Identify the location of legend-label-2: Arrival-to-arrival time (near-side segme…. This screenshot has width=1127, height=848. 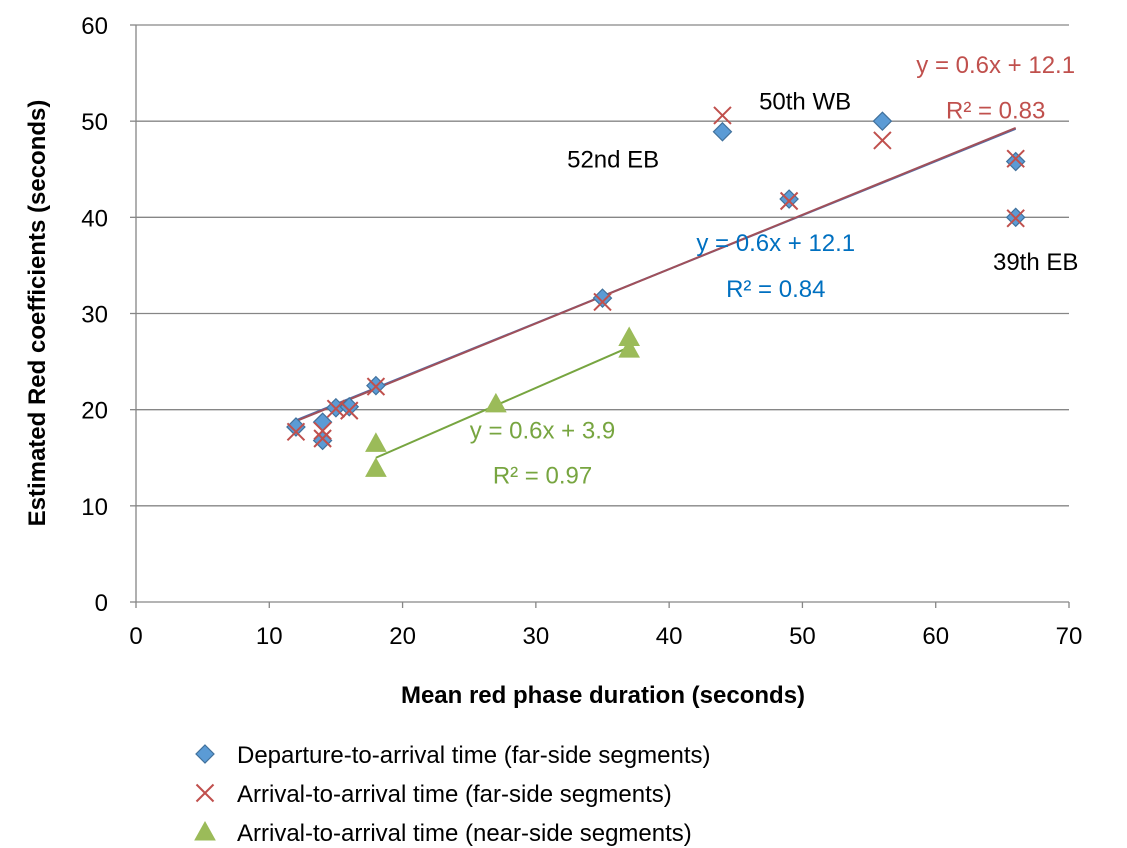
(464, 833).